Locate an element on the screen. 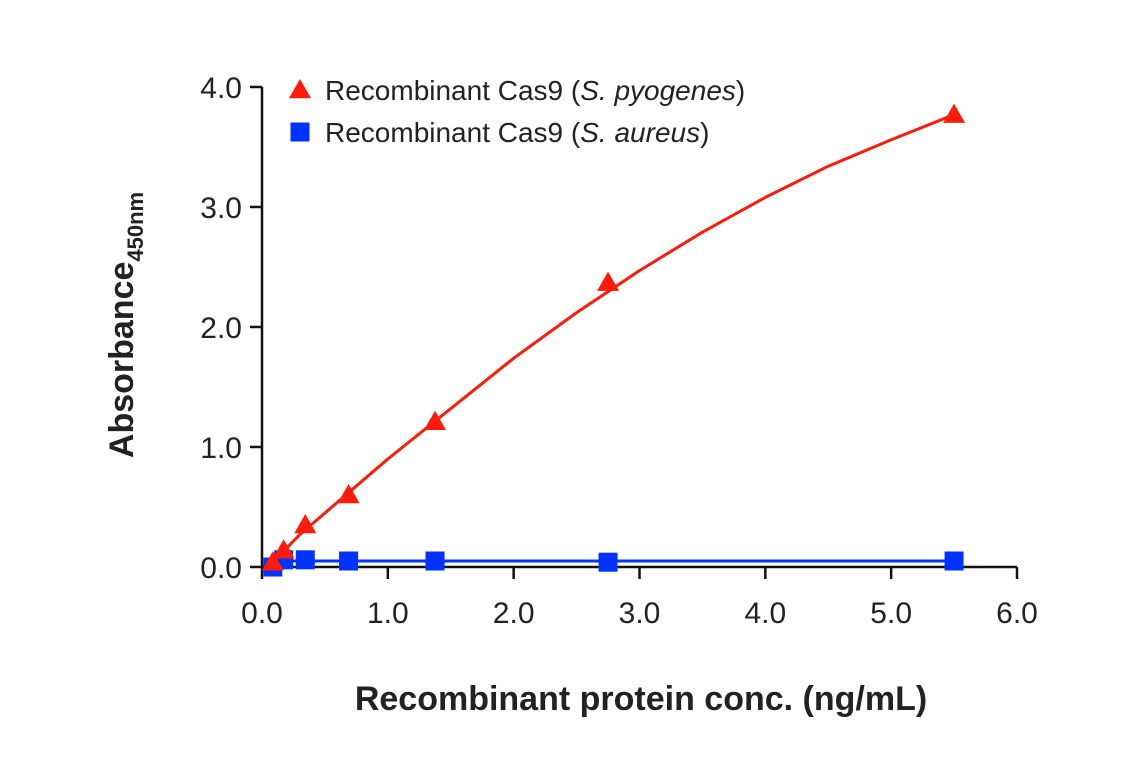 The image size is (1141, 768). x-tick-label: 2.0 is located at coordinates (514, 613).